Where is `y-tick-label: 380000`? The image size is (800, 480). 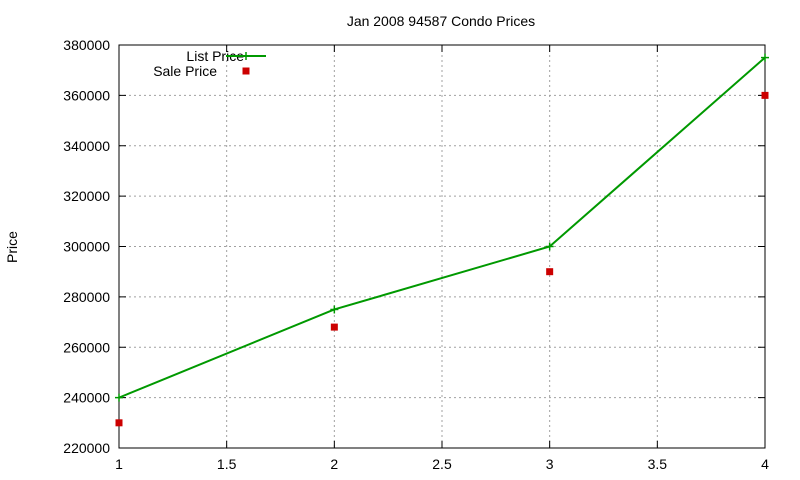 y-tick-label: 380000 is located at coordinates (86, 45).